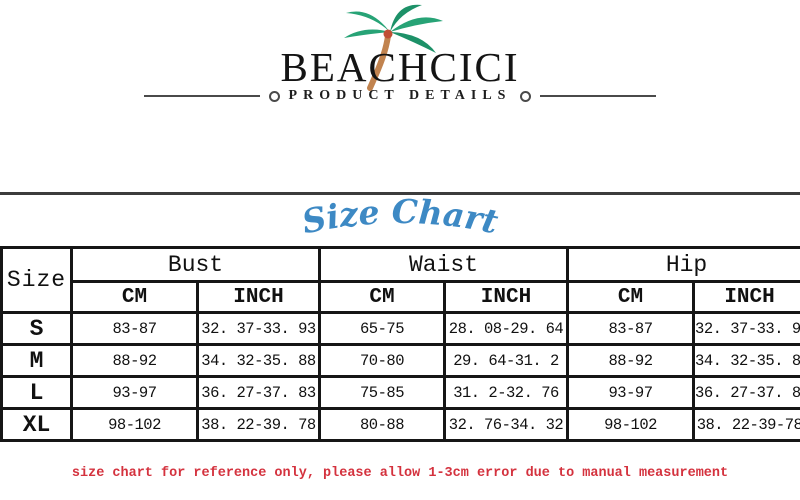  Describe the element at coordinates (506, 328) in the screenshot. I see `cell-waist-inch: 28. 08-29. 64` at that location.